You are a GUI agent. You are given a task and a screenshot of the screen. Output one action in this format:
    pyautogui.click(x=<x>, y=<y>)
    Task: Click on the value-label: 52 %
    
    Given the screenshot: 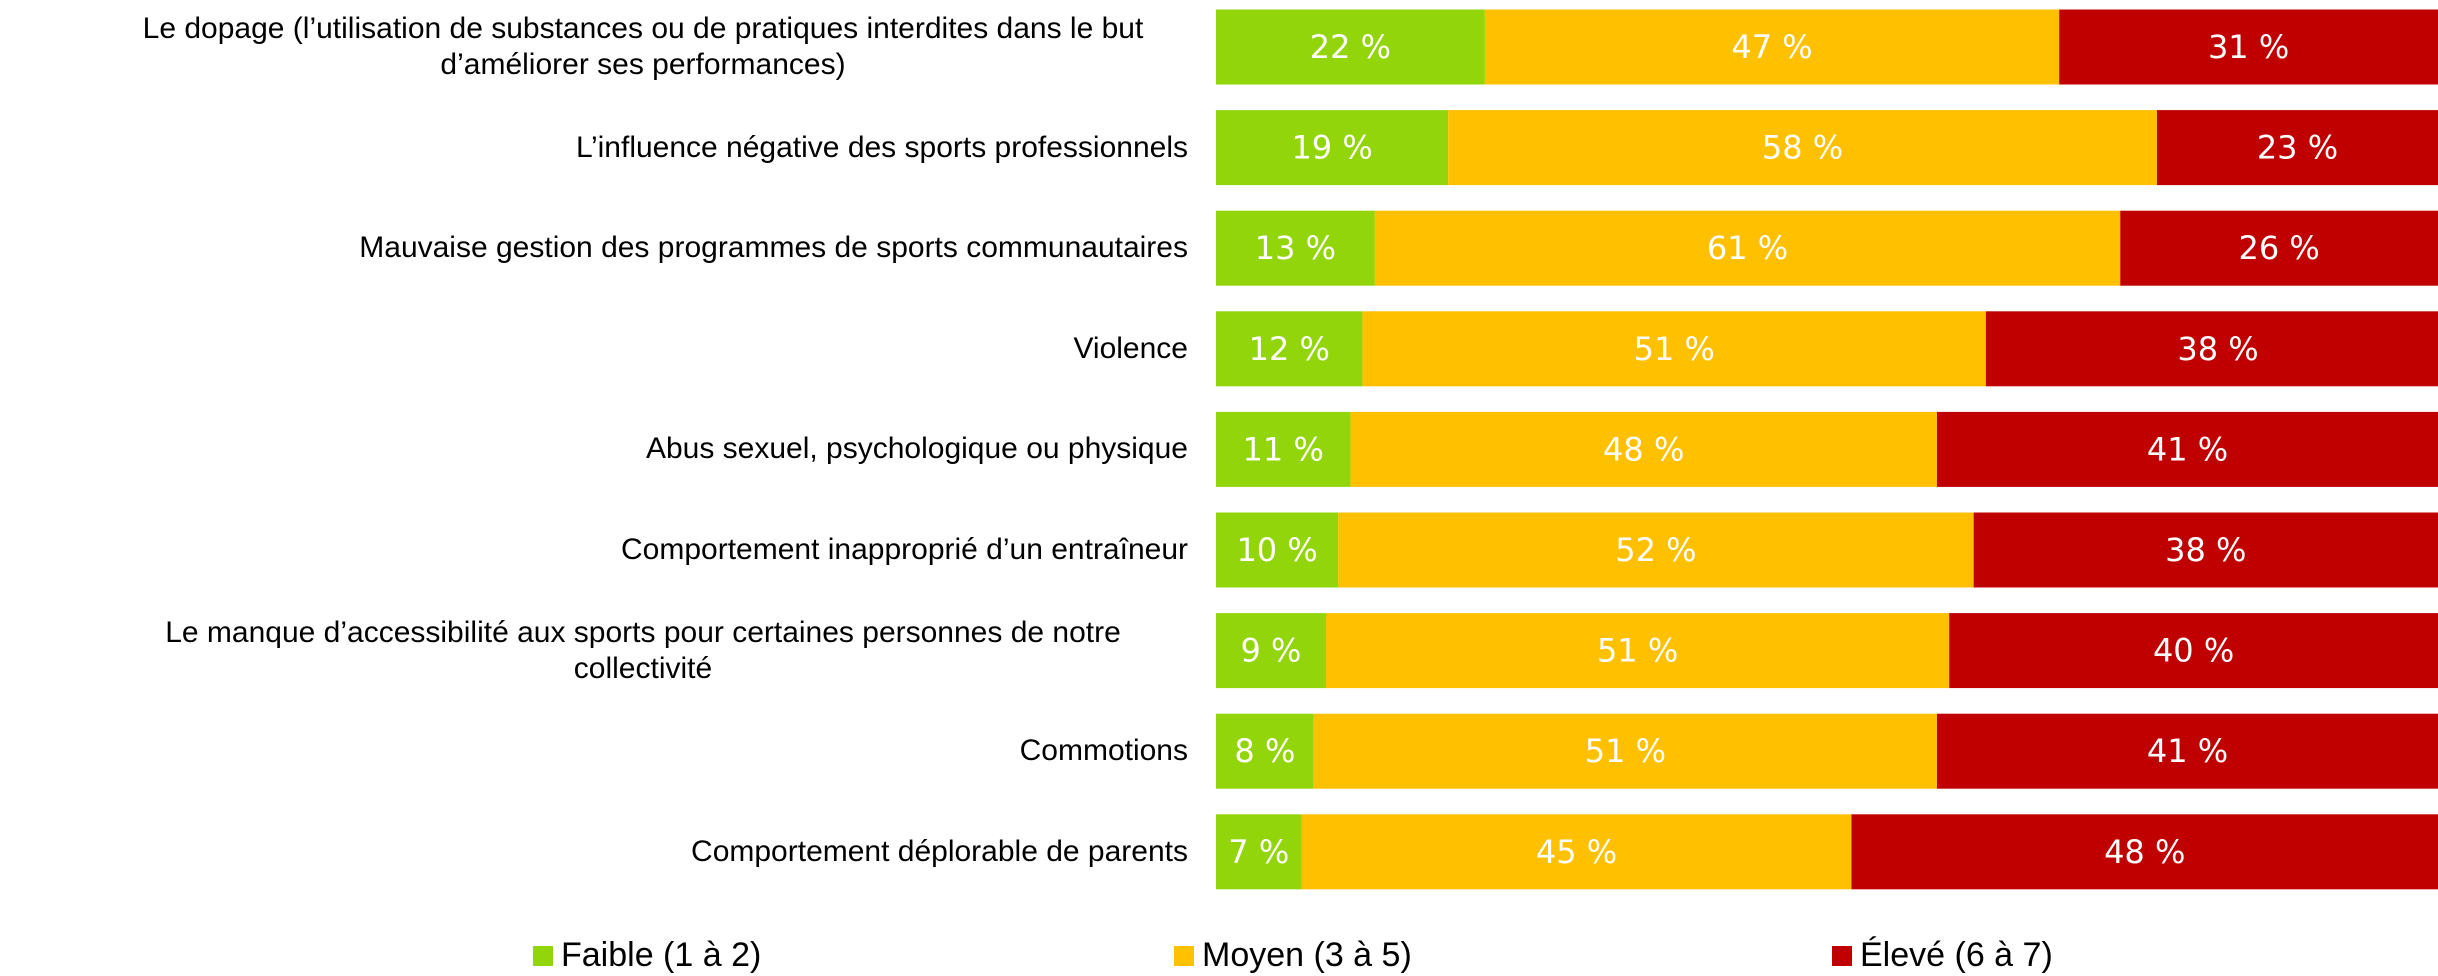 What is the action you would take?
    pyautogui.click(x=1655, y=550)
    